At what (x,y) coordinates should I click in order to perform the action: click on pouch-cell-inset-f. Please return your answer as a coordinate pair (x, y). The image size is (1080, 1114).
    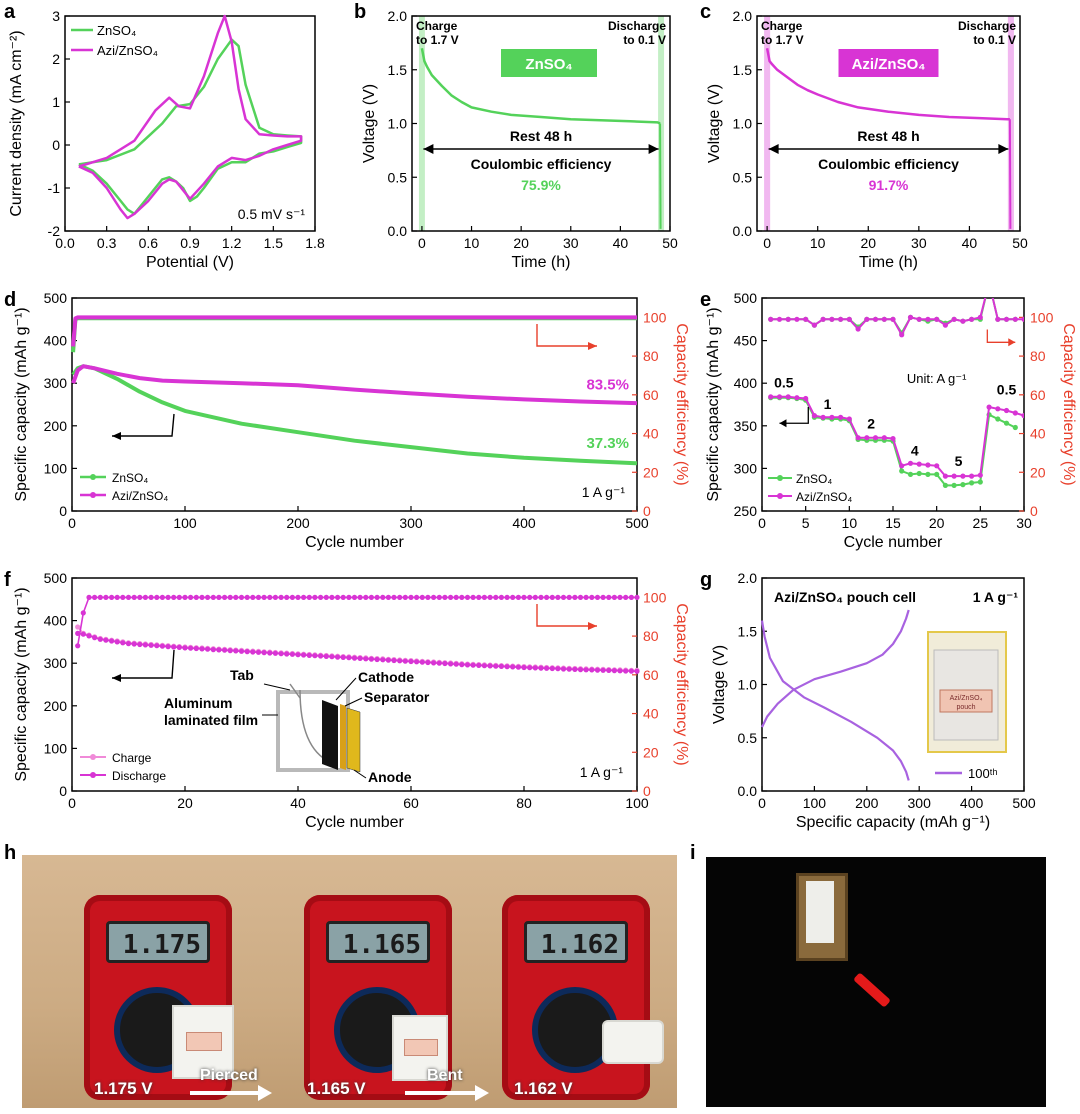
    Looking at the image, I should click on (314, 728).